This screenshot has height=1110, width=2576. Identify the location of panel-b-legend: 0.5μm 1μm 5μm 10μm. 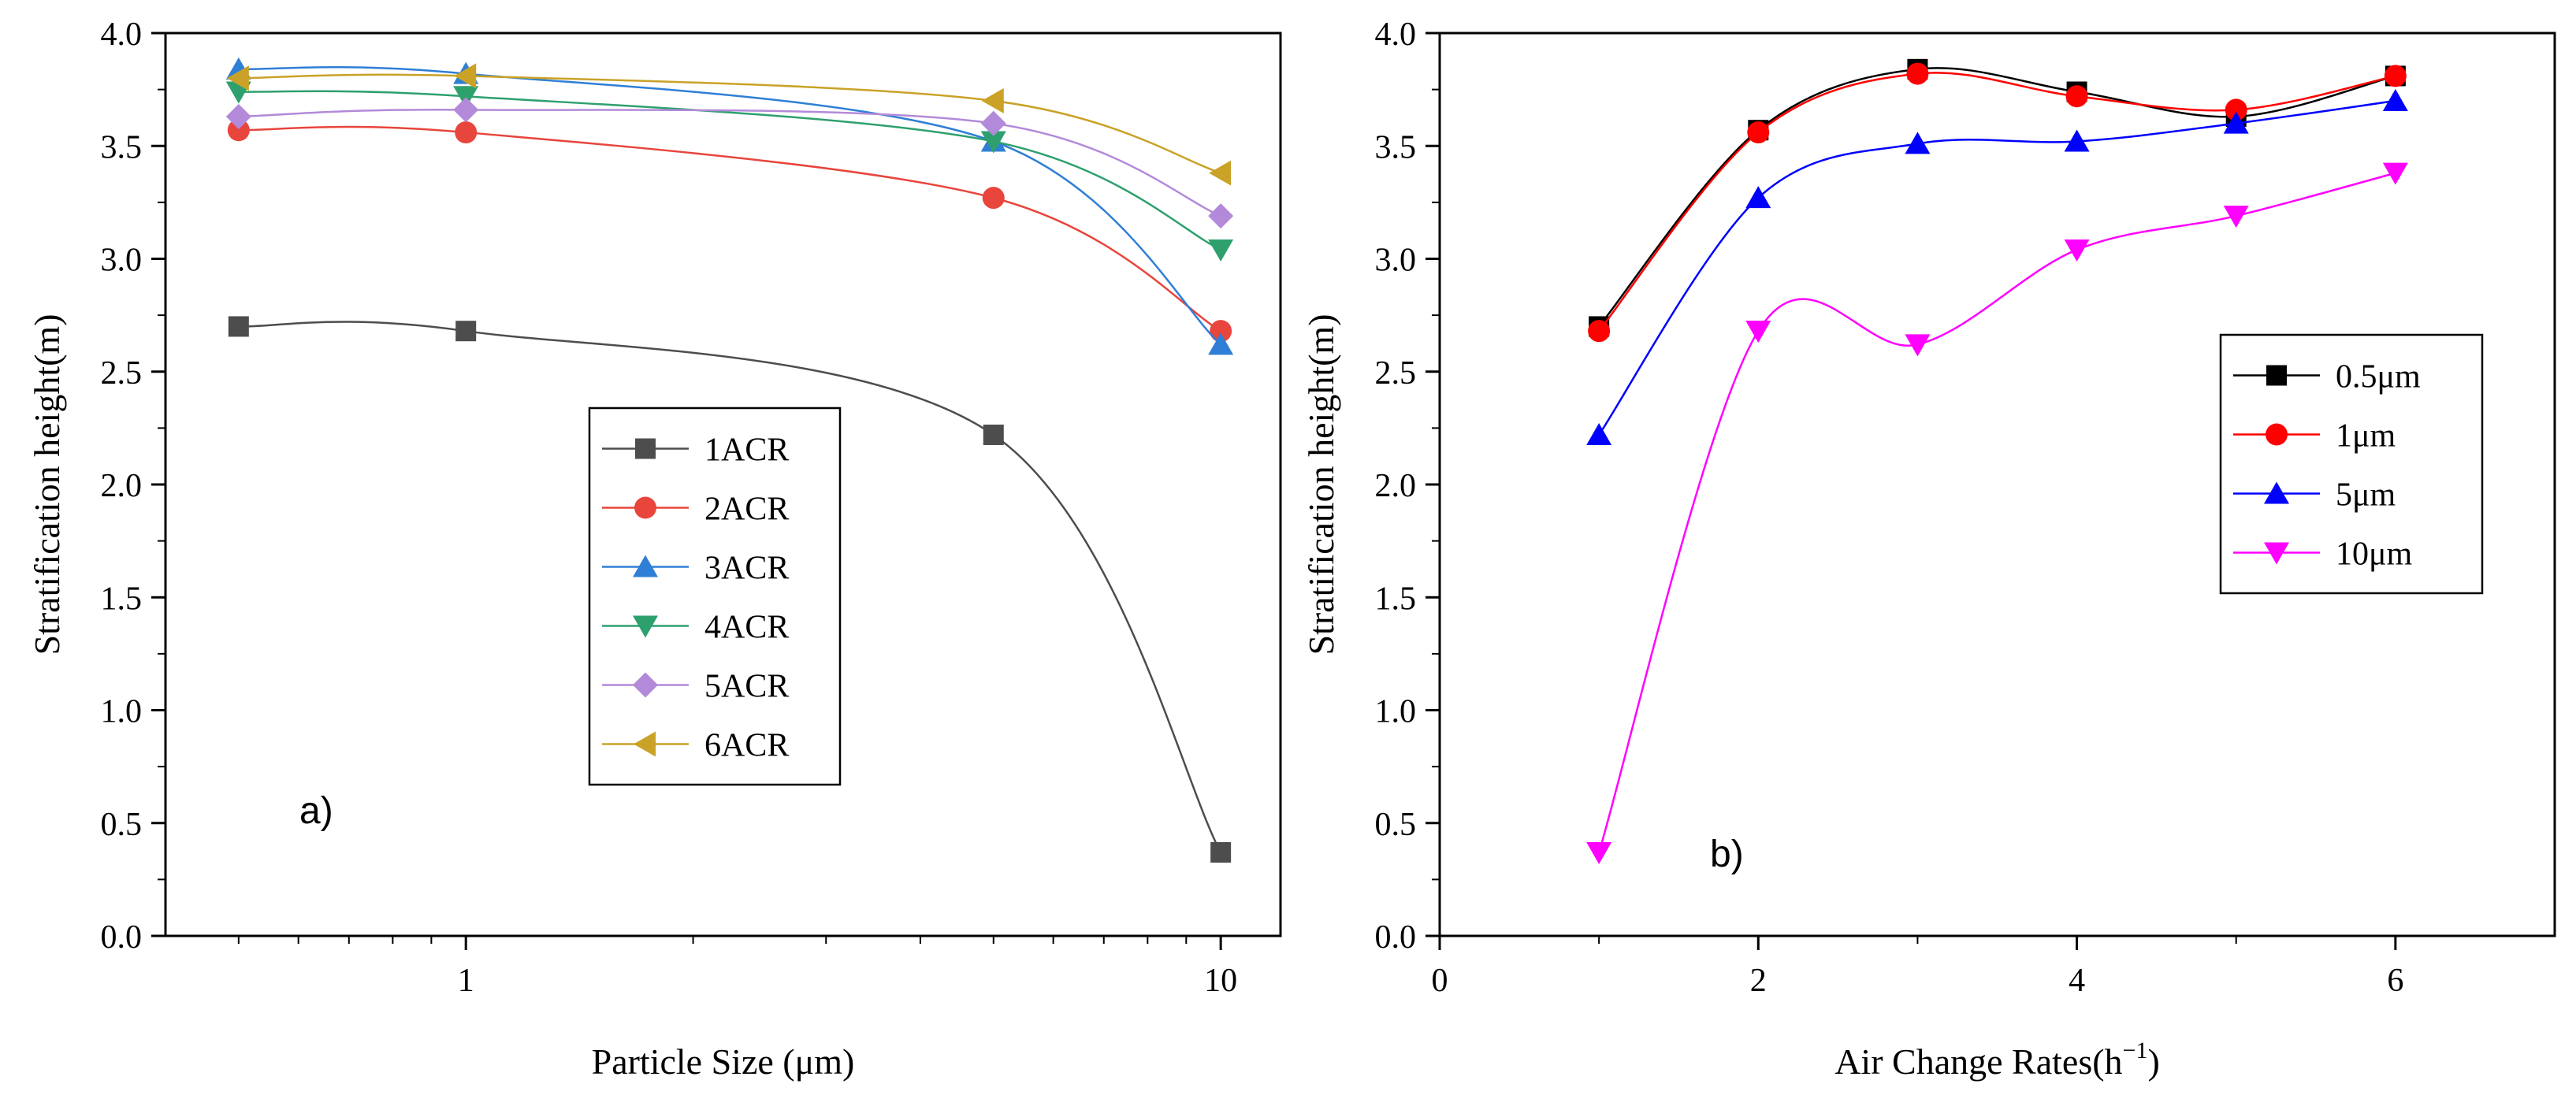
(2351, 464).